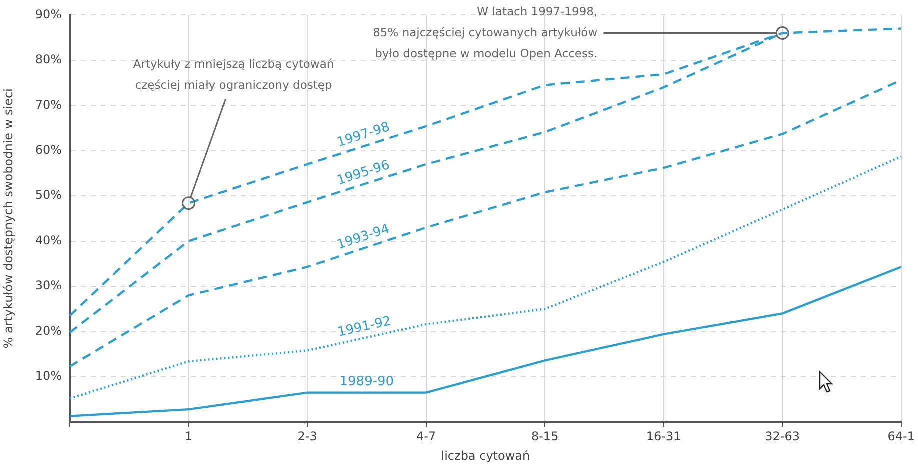  What do you see at coordinates (48, 149) in the screenshot?
I see `y-tick-label: 60%` at bounding box center [48, 149].